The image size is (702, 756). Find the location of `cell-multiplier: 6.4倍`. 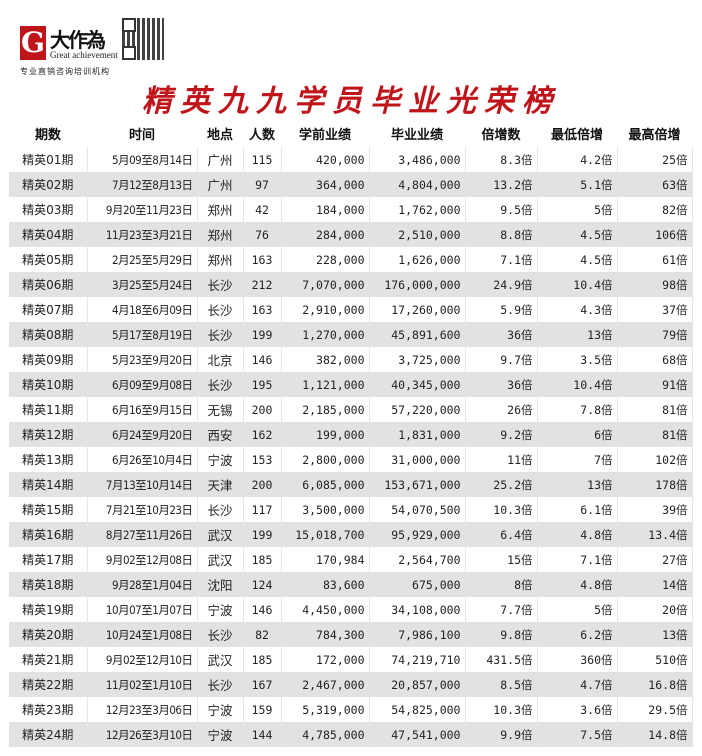

cell-multiplier: 6.4倍 is located at coordinates (501, 534).